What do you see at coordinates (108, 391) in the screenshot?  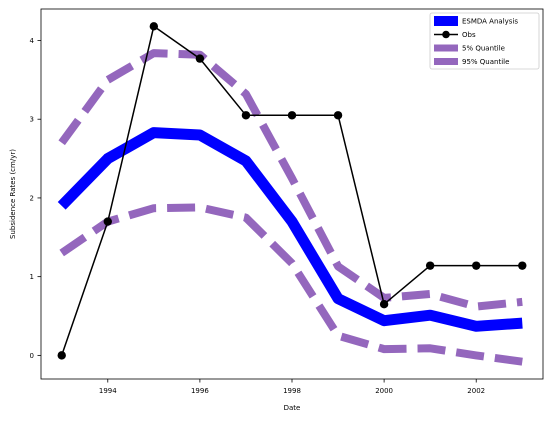 I see `x-tick-label: 1994` at bounding box center [108, 391].